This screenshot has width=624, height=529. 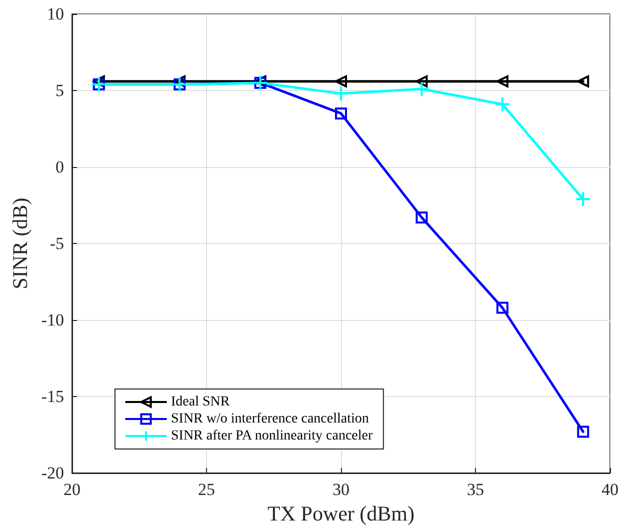 What do you see at coordinates (341, 489) in the screenshot?
I see `x-tick-label: 30` at bounding box center [341, 489].